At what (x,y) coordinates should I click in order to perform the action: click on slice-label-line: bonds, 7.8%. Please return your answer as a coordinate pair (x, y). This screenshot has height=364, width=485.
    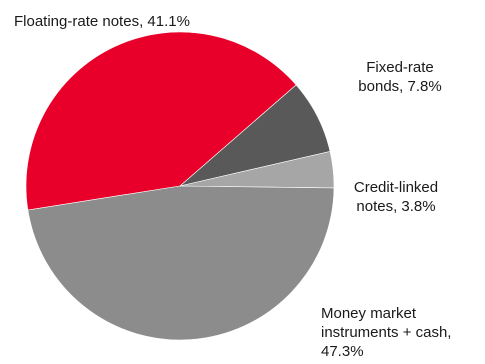
    Looking at the image, I should click on (399, 86).